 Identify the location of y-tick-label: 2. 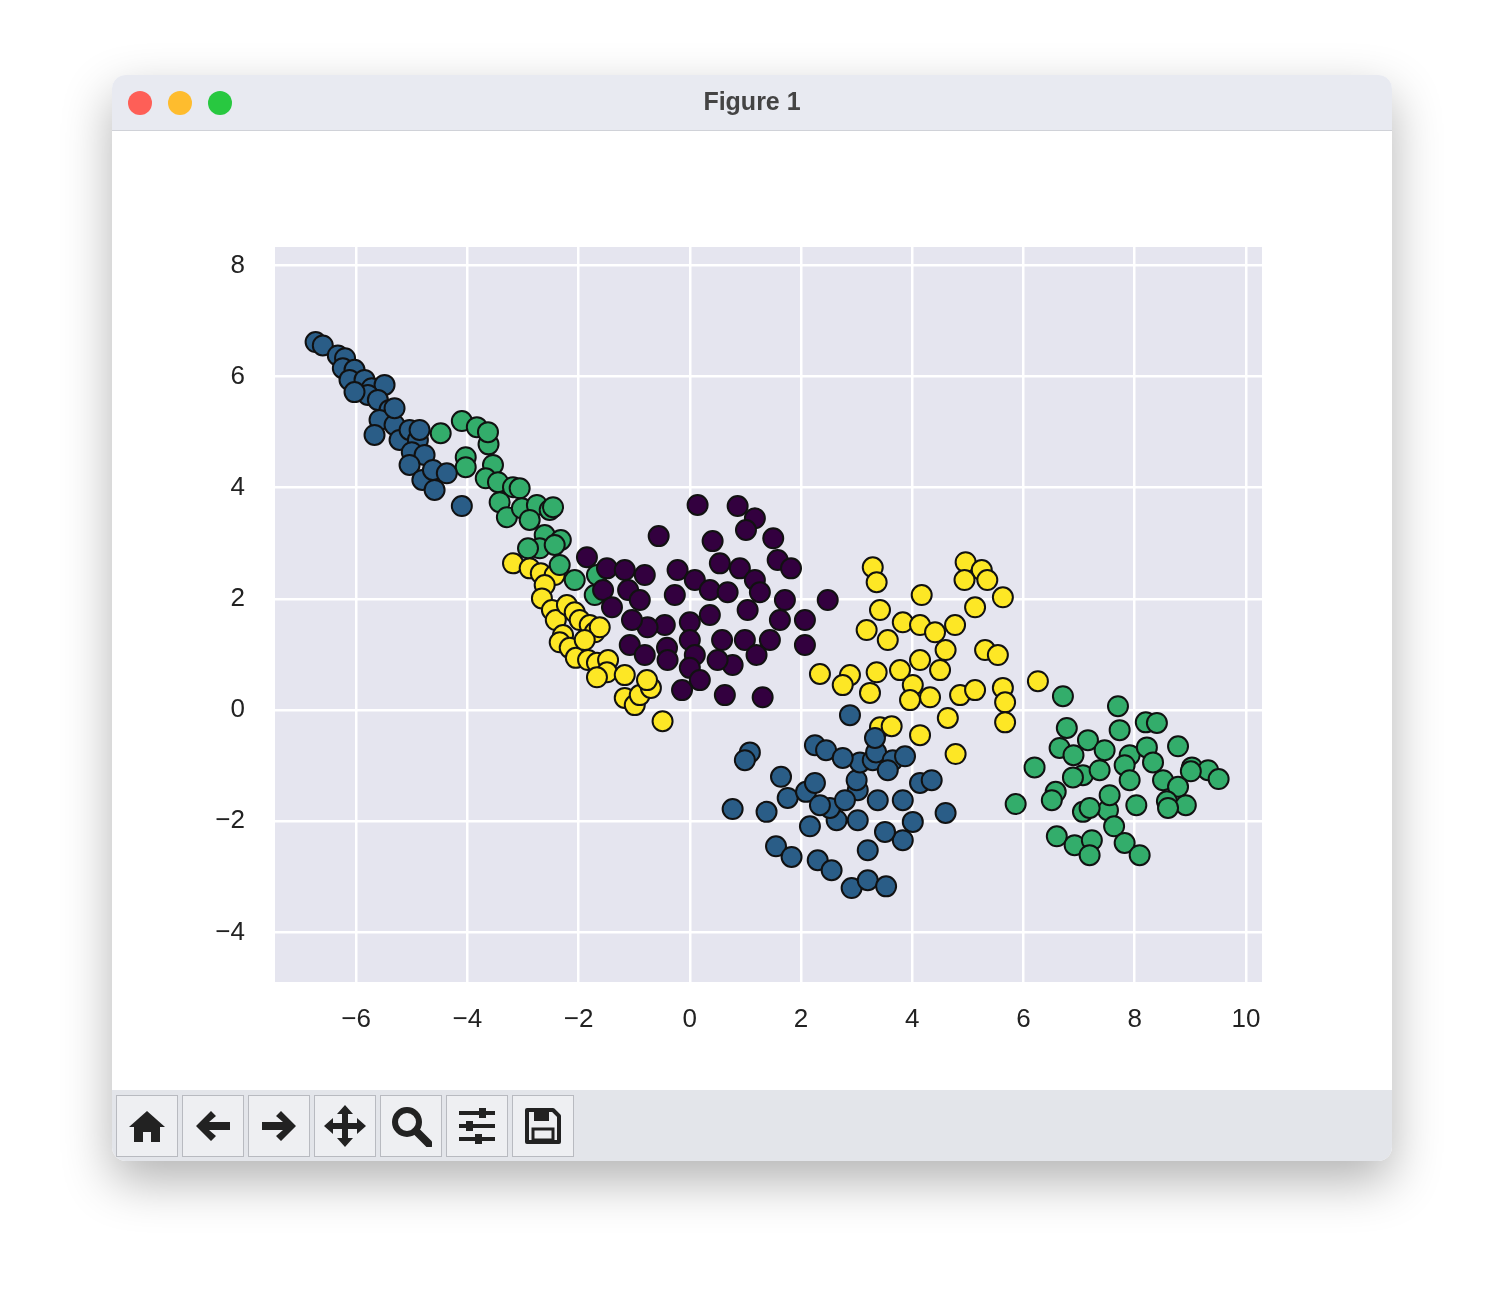
(237, 597).